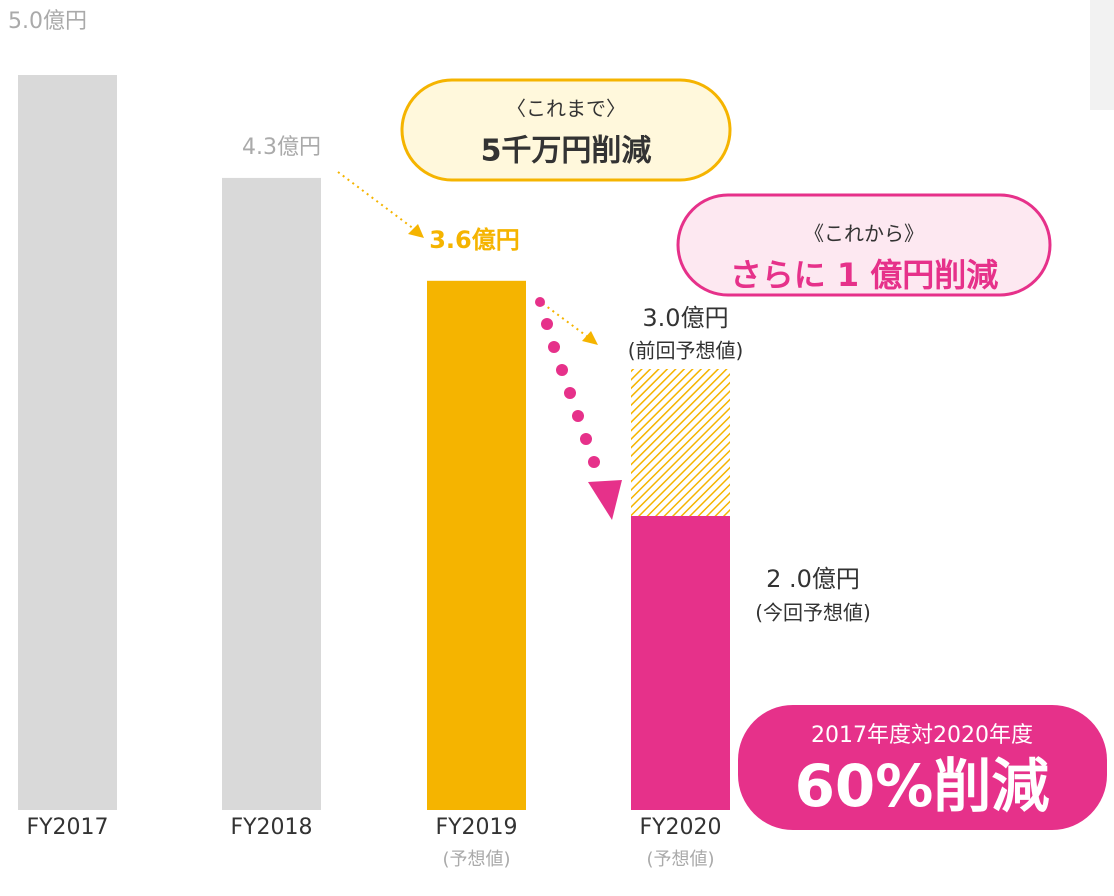 The height and width of the screenshot is (896, 1114). I want to click on badge-heading: 2017年度対2020年度, so click(922, 735).